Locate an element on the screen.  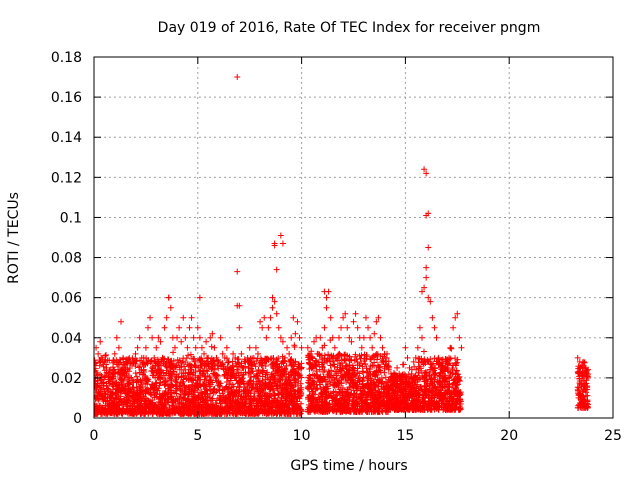
y-tick-label: 0.16 is located at coordinates (66, 98).